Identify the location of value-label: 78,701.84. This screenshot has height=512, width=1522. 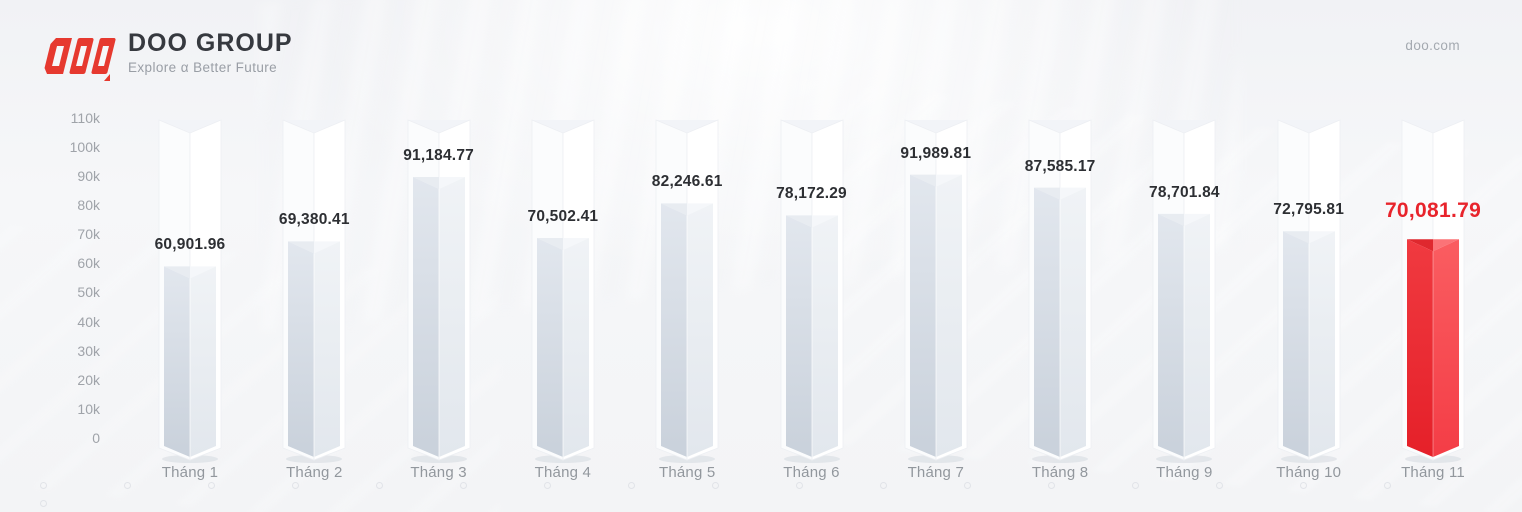
(1184, 192).